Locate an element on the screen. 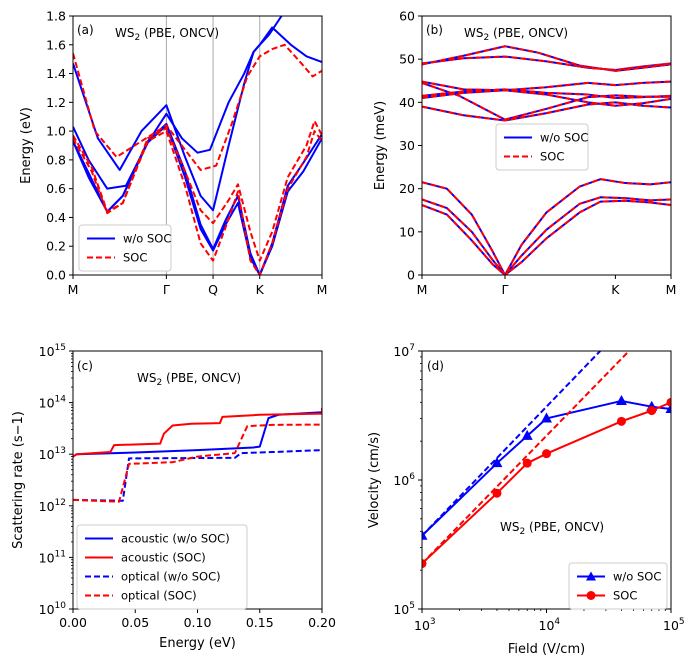 Image resolution: width=695 pixels, height=668 pixels. legend-marker is located at coordinates (591, 595).